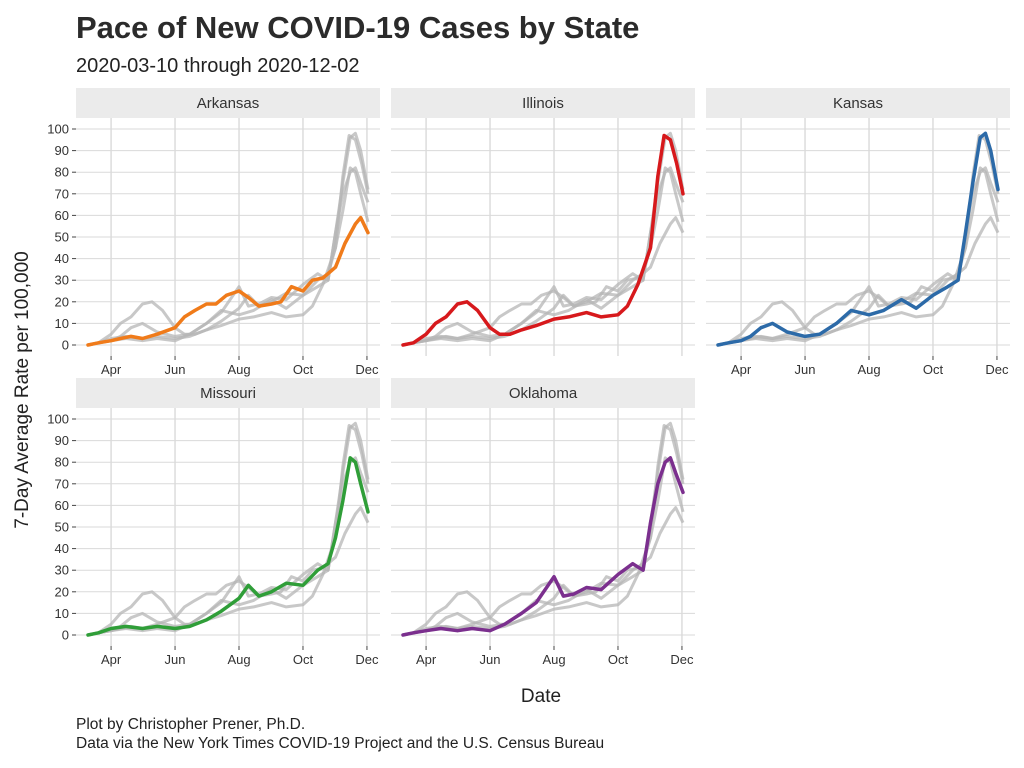 This screenshot has height=768, width=1024. I want to click on facet-label: Arkansas, so click(228, 103).